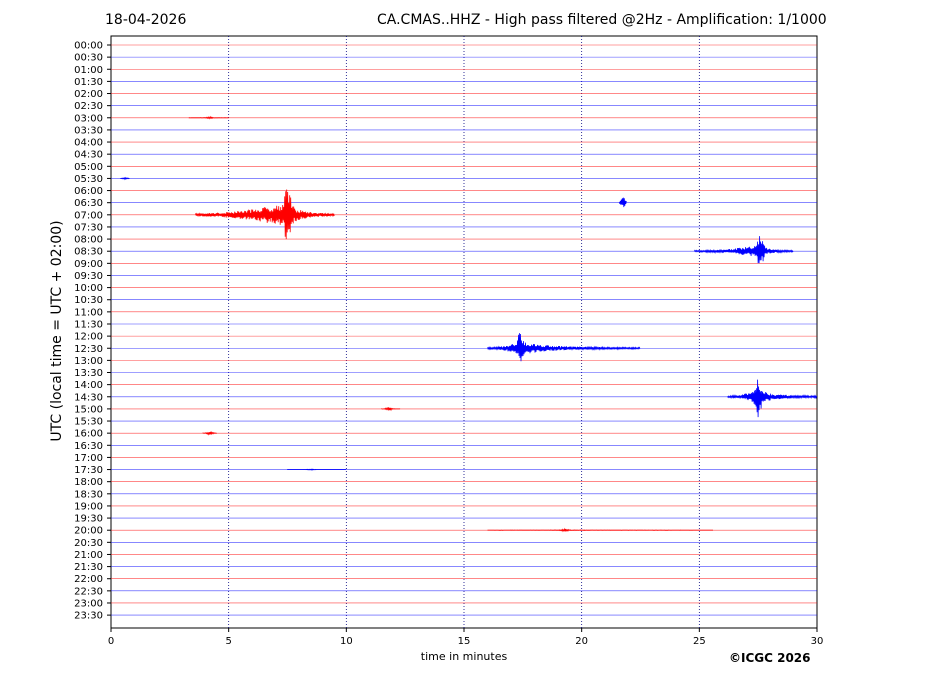 This screenshot has width=927, height=696. Describe the element at coordinates (88, 252) in the screenshot. I see `y-tick-label: 08:30` at that location.